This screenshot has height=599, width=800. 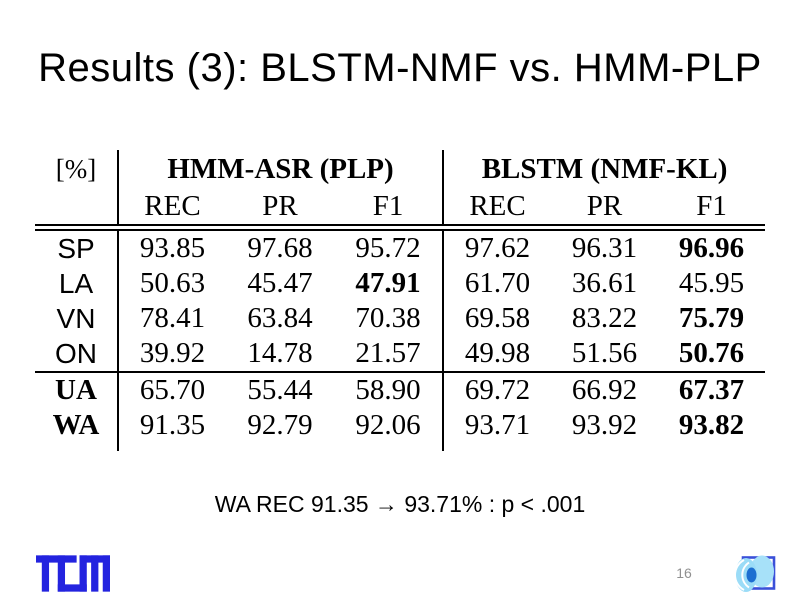 I want to click on group-header-row: [%] HMM-ASR (PLP) BLSTM (NMF-KL), so click(x=400, y=169).